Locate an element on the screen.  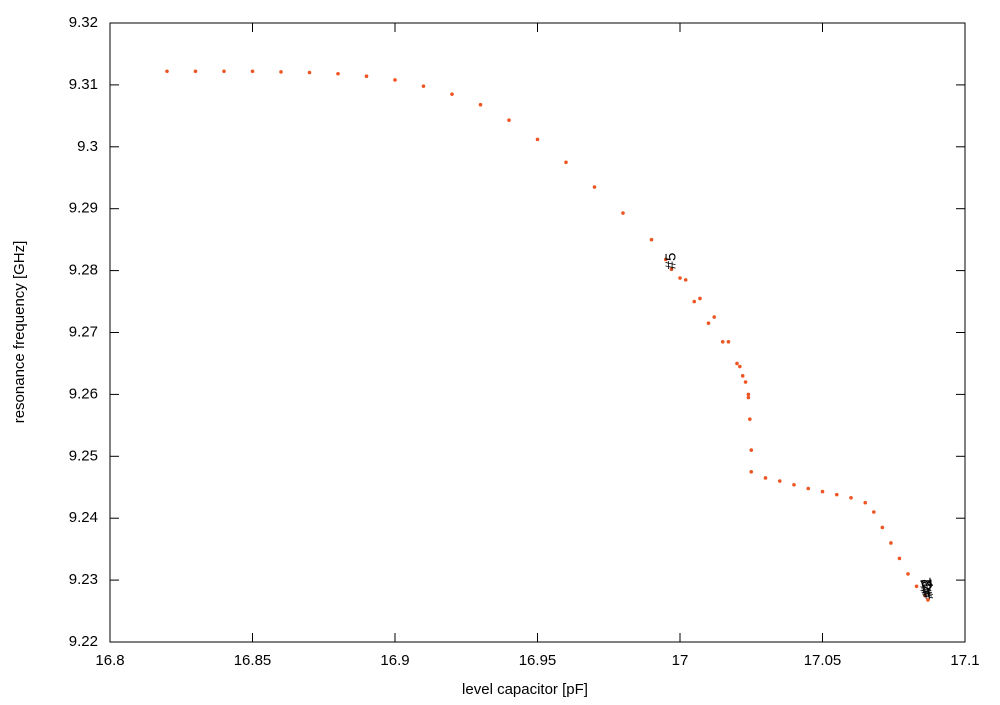
x-tick-label: 16.95 is located at coordinates (538, 660).